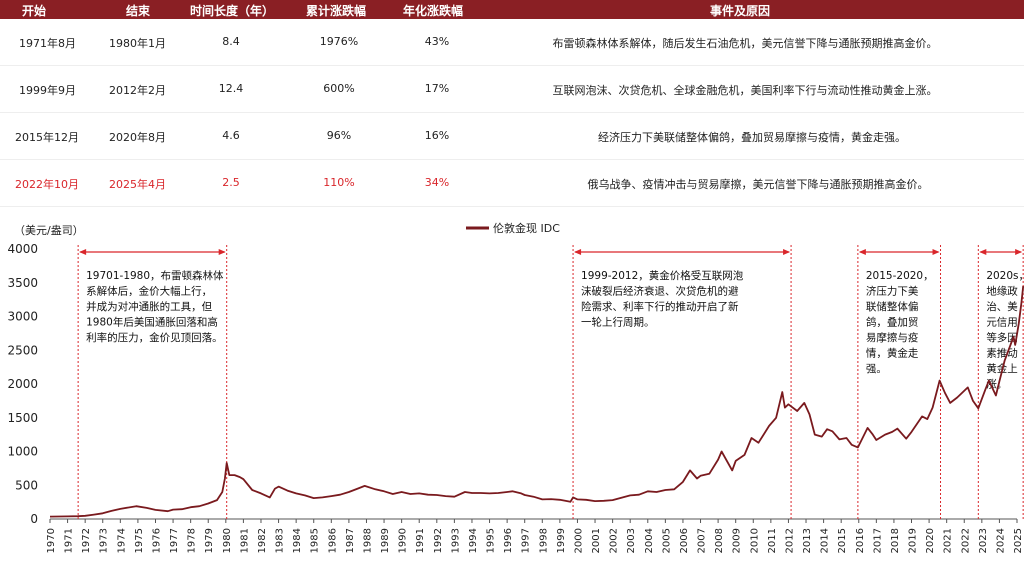 Image resolution: width=1024 pixels, height=562 pixels. I want to click on x-tick-label: 2018, so click(895, 540).